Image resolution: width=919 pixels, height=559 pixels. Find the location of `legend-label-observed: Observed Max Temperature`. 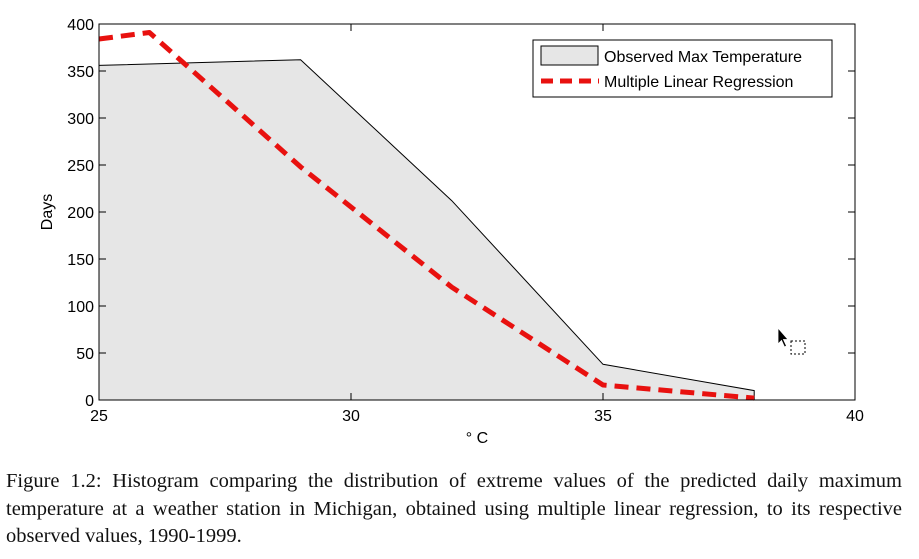

legend-label-observed: Observed Max Temperature is located at coordinates (703, 57).